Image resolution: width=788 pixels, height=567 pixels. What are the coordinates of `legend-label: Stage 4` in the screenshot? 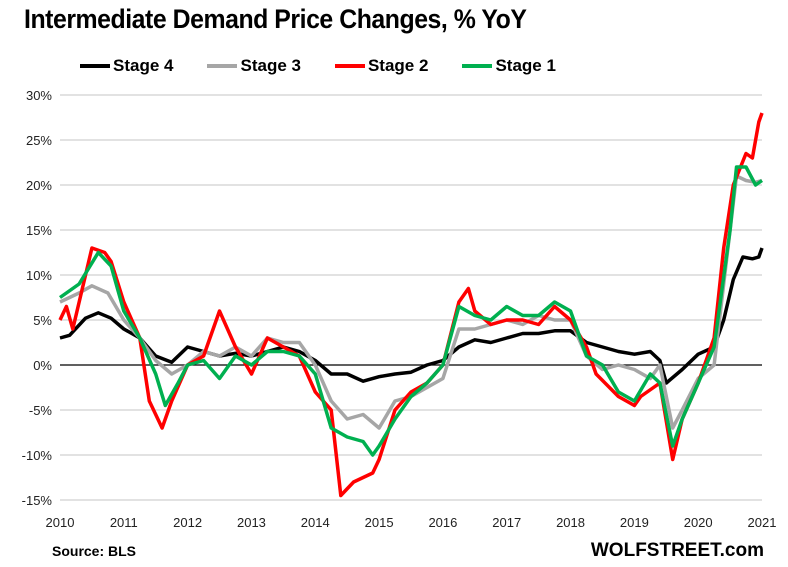 It's located at (143, 65).